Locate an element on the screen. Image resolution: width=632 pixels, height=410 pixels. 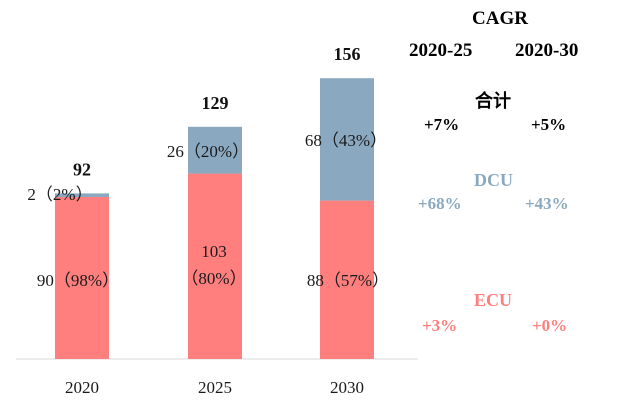
bar-ecu-2020 is located at coordinates (82, 278).